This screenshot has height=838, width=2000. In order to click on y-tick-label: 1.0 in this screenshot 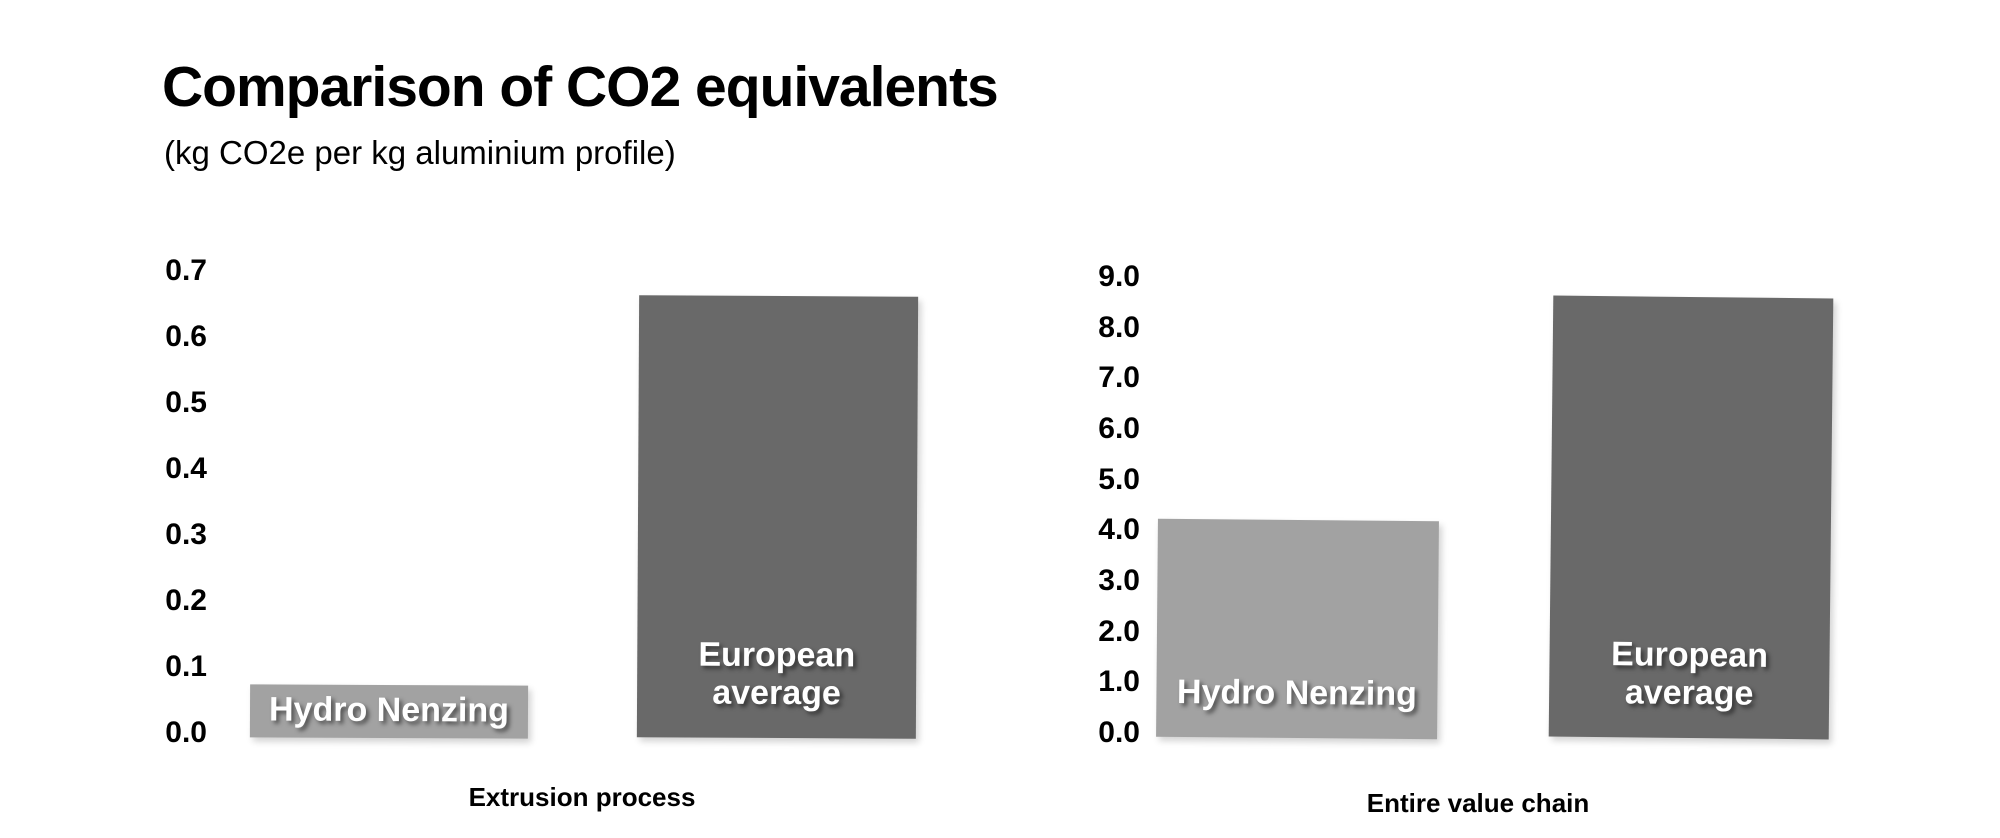, I will do `click(1119, 682)`.